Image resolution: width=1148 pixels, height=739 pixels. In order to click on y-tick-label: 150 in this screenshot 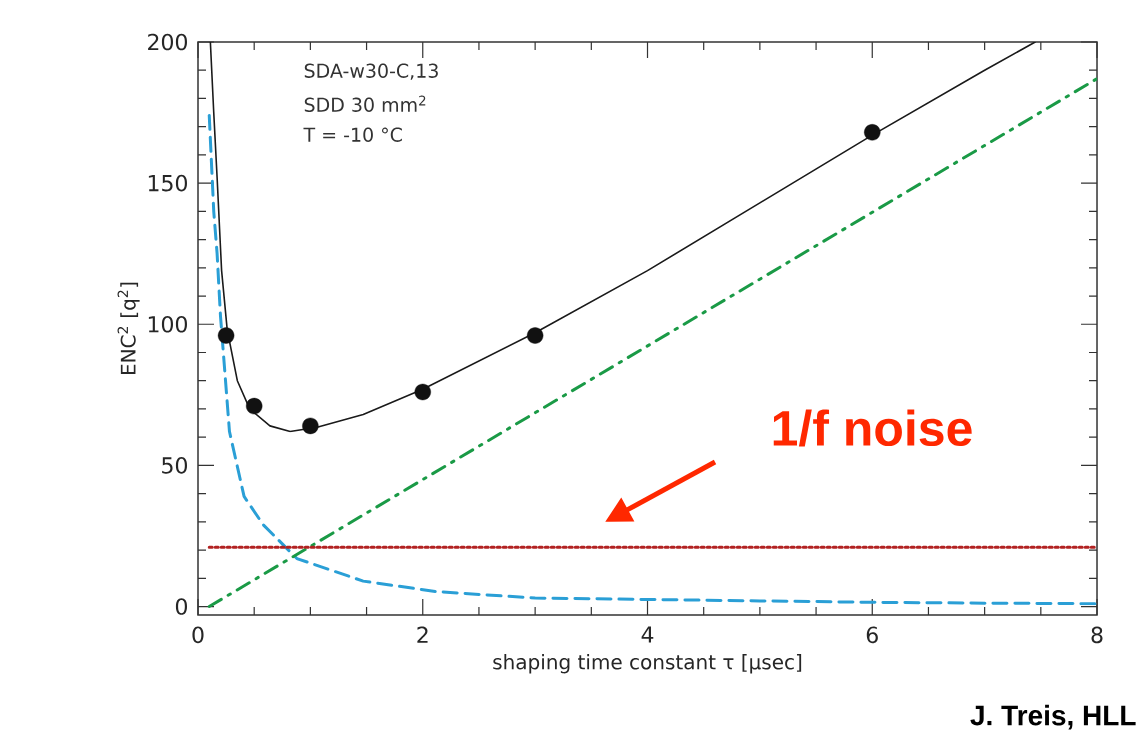, I will do `click(167, 183)`.